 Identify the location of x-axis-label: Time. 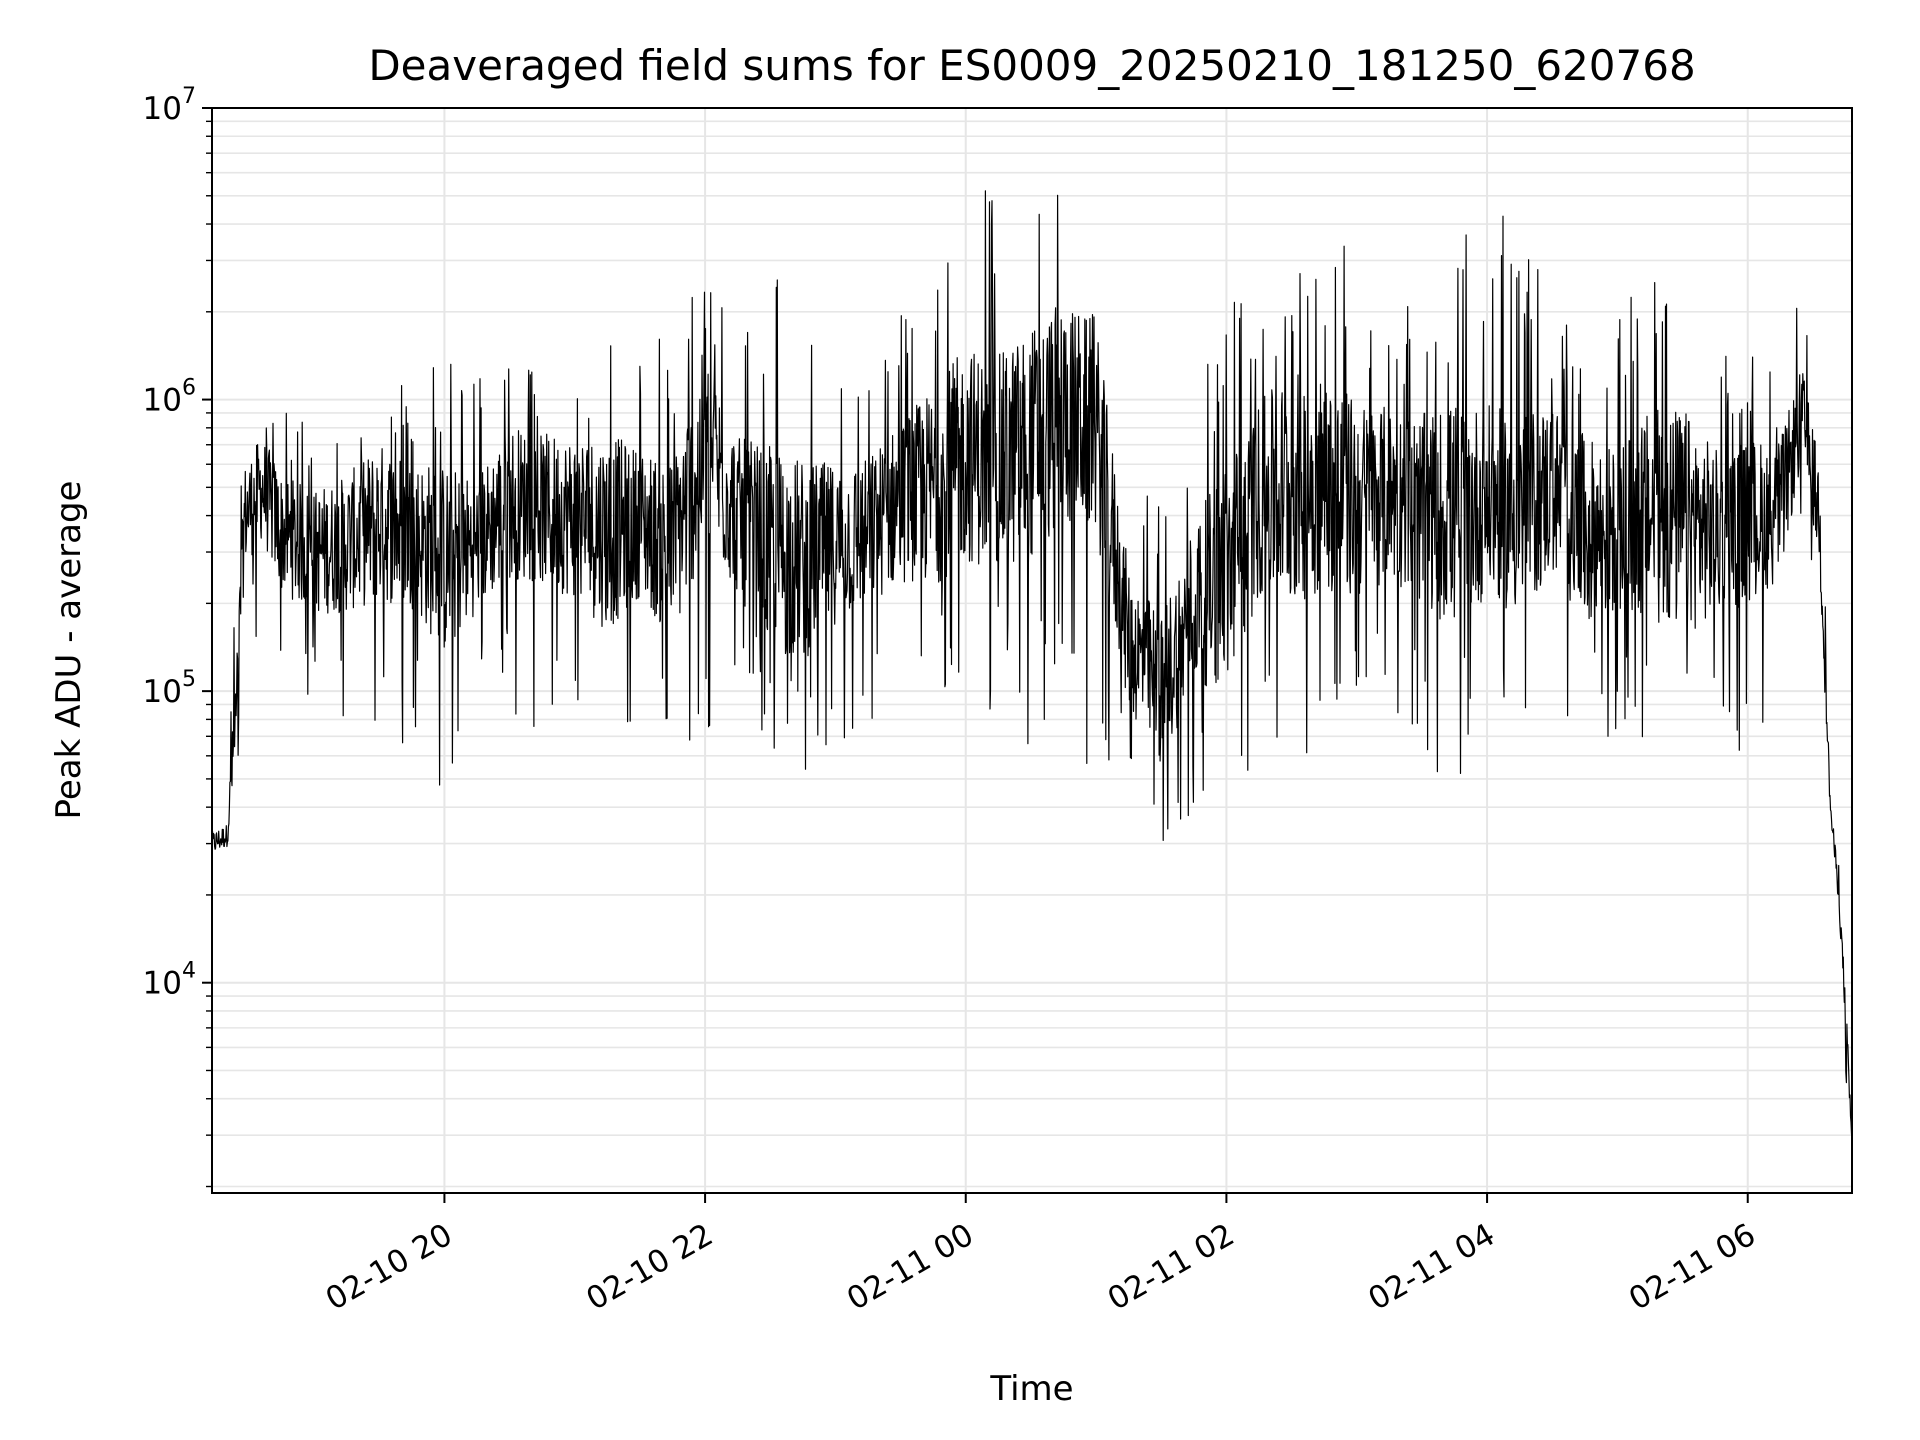
(1031, 1389).